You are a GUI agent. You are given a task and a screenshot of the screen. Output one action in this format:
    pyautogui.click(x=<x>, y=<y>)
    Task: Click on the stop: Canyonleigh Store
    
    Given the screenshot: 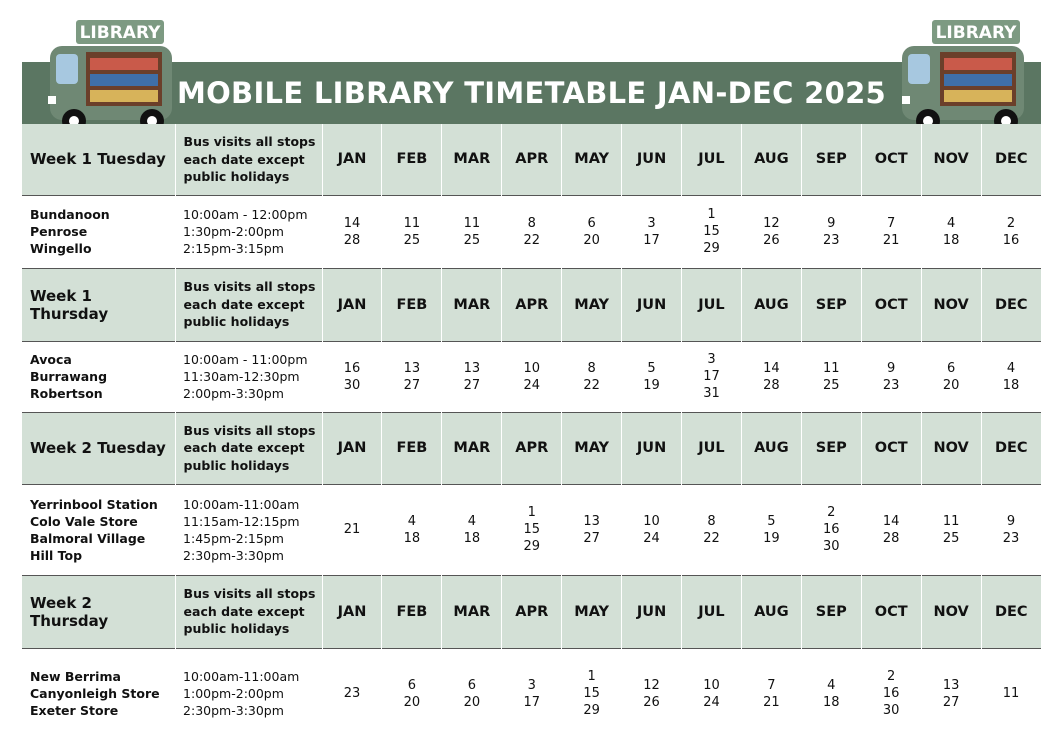 What is the action you would take?
    pyautogui.click(x=95, y=694)
    